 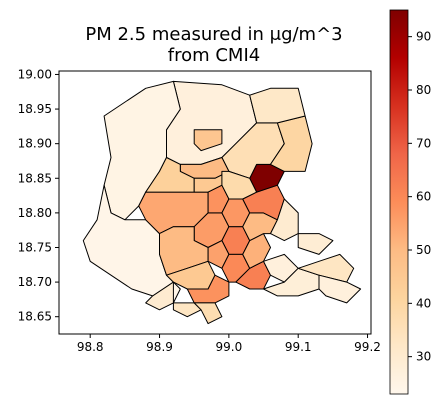 I want to click on colorbar-tick-label: 80, so click(x=423, y=90).